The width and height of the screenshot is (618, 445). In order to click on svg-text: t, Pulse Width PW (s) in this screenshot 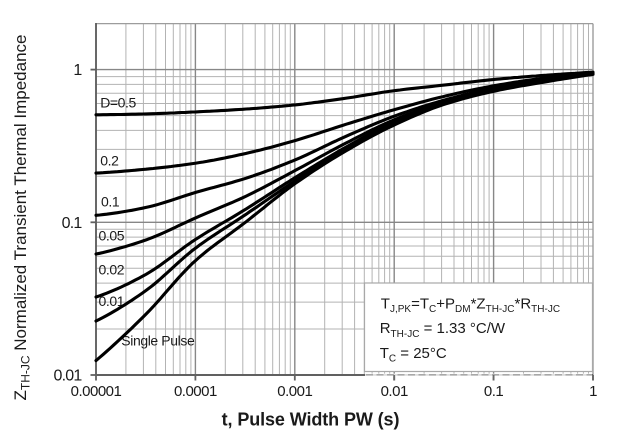, I will do `click(311, 420)`.